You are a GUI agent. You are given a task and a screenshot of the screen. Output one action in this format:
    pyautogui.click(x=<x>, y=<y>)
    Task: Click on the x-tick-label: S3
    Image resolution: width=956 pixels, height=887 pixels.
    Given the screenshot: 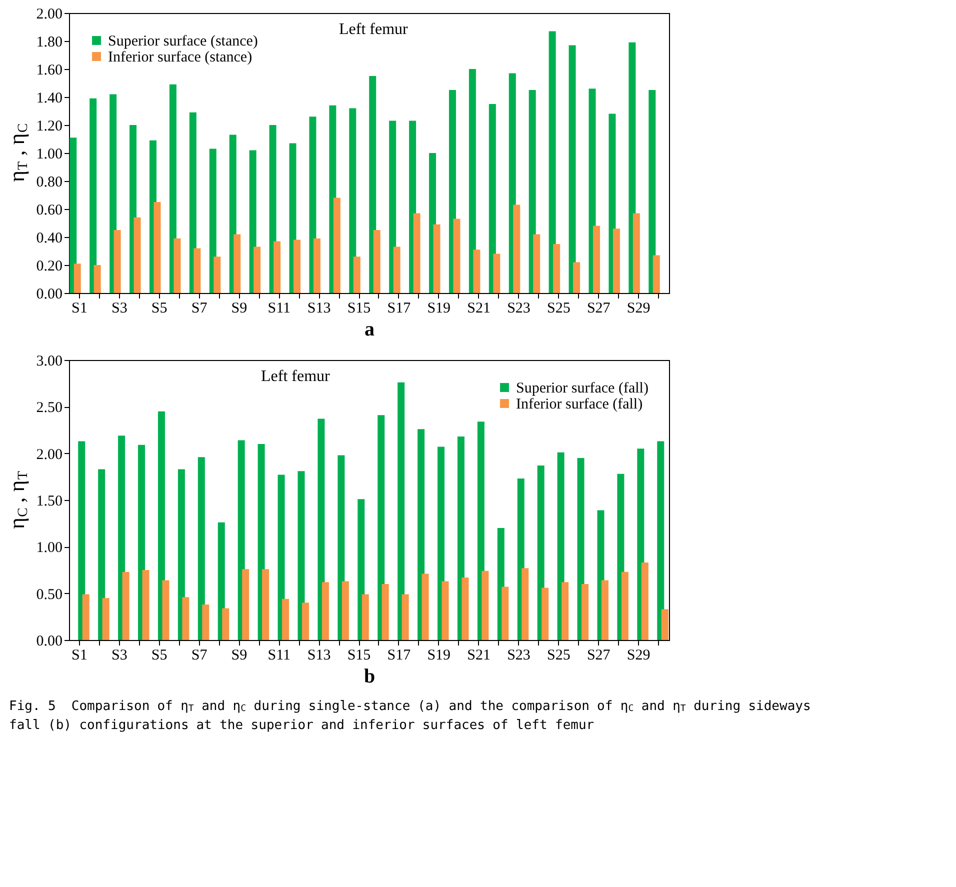 What is the action you would take?
    pyautogui.click(x=119, y=656)
    